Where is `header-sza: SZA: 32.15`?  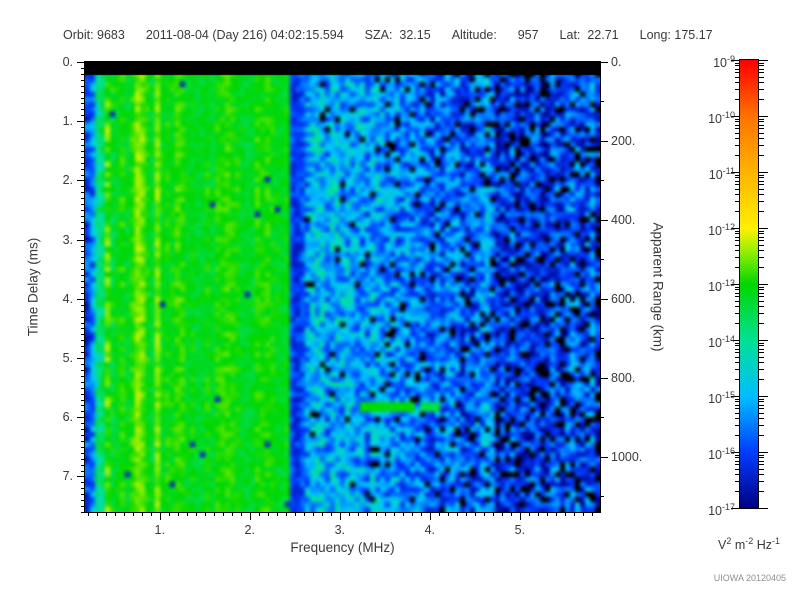 header-sza: SZA: 32.15 is located at coordinates (397, 35).